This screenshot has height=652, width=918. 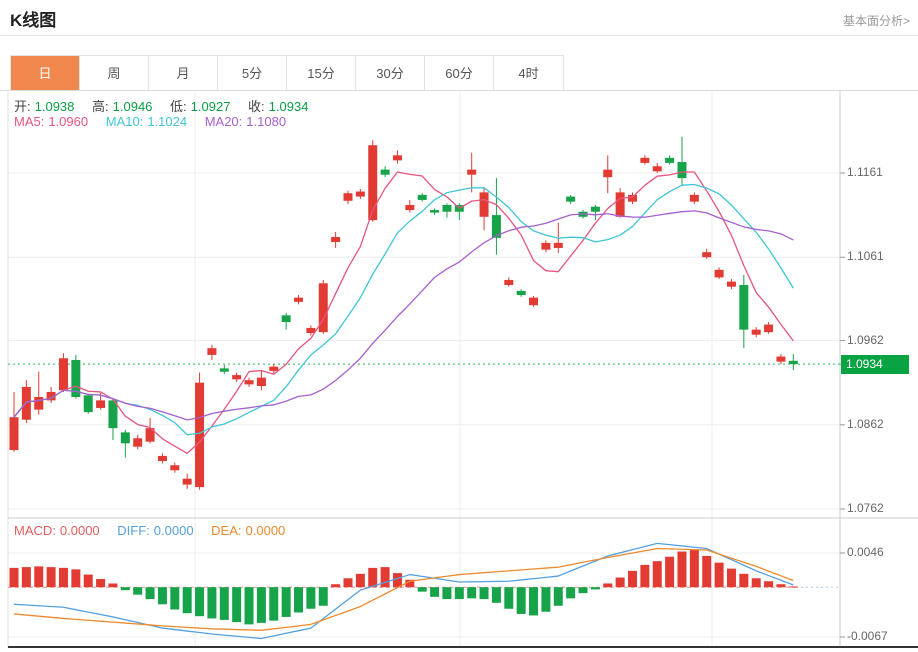 What do you see at coordinates (183, 73) in the screenshot?
I see `tab-month: 月` at bounding box center [183, 73].